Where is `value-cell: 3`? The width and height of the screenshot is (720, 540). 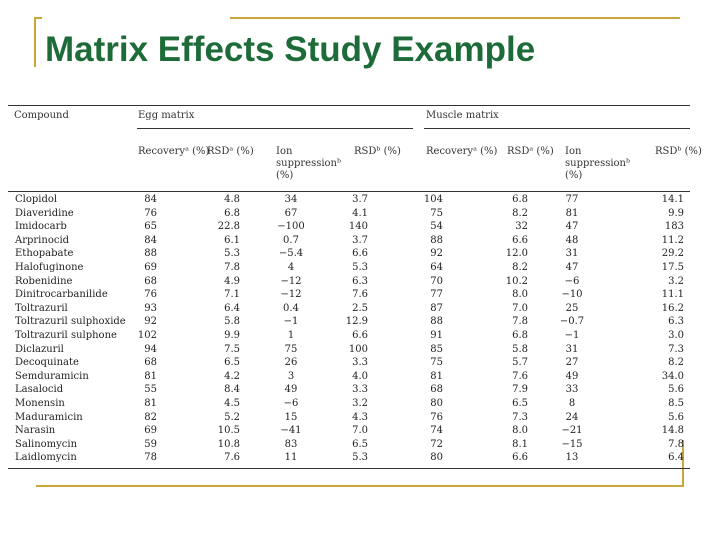 value-cell: 3 is located at coordinates (291, 376).